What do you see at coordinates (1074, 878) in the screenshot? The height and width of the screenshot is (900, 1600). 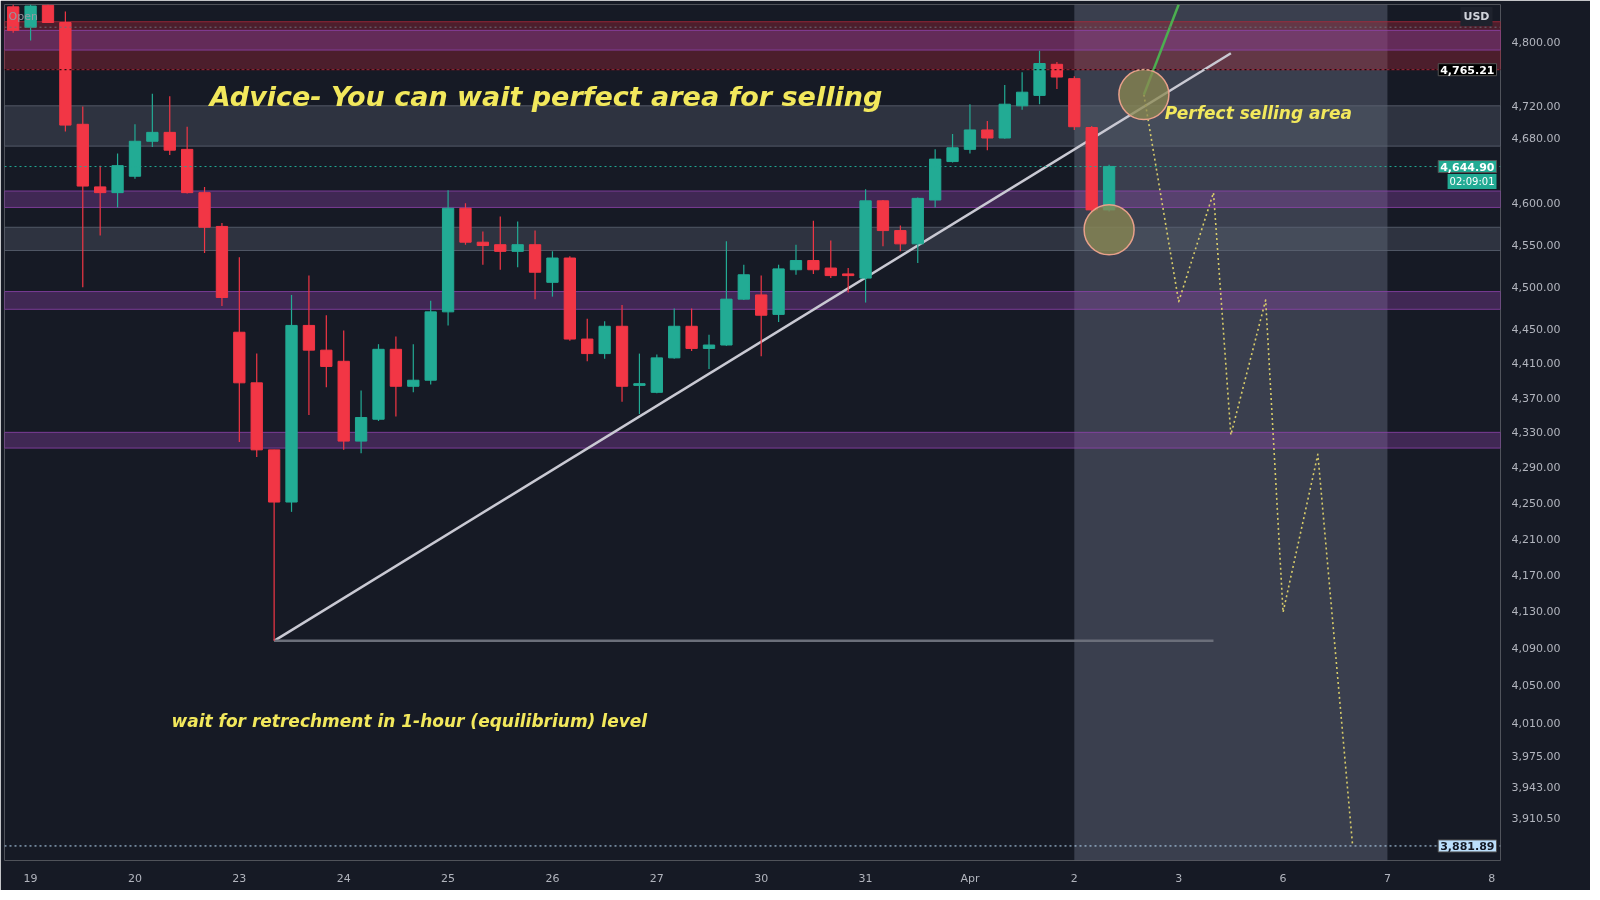 I see `x-tick-label: 2` at bounding box center [1074, 878].